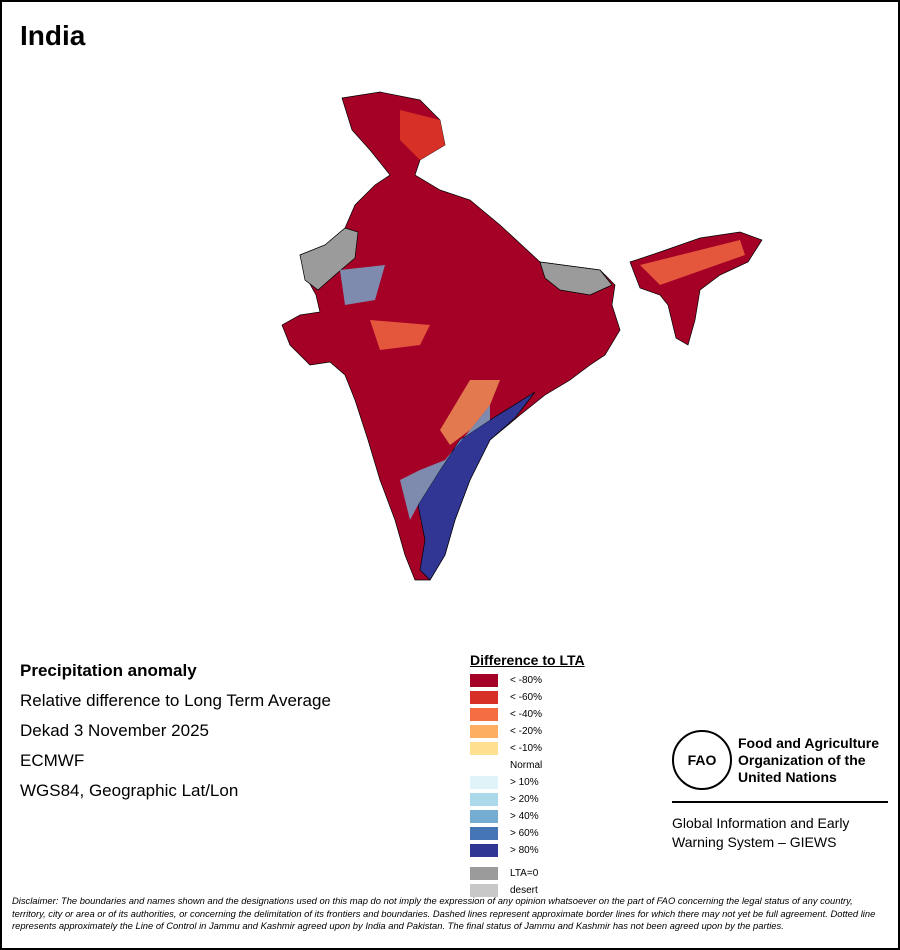  I want to click on info-line: Dekad 3 November 2025, so click(115, 730).